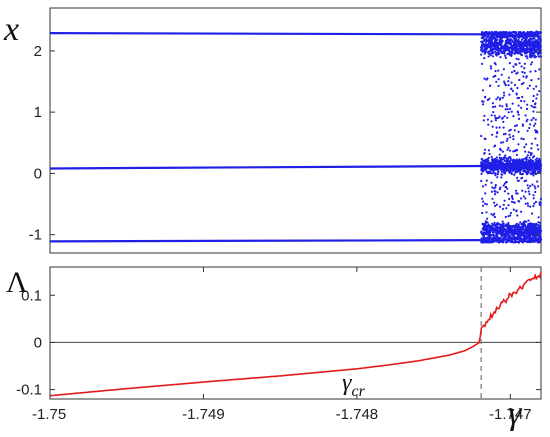  What do you see at coordinates (357, 414) in the screenshot?
I see `x-tick-label: -1.748` at bounding box center [357, 414].